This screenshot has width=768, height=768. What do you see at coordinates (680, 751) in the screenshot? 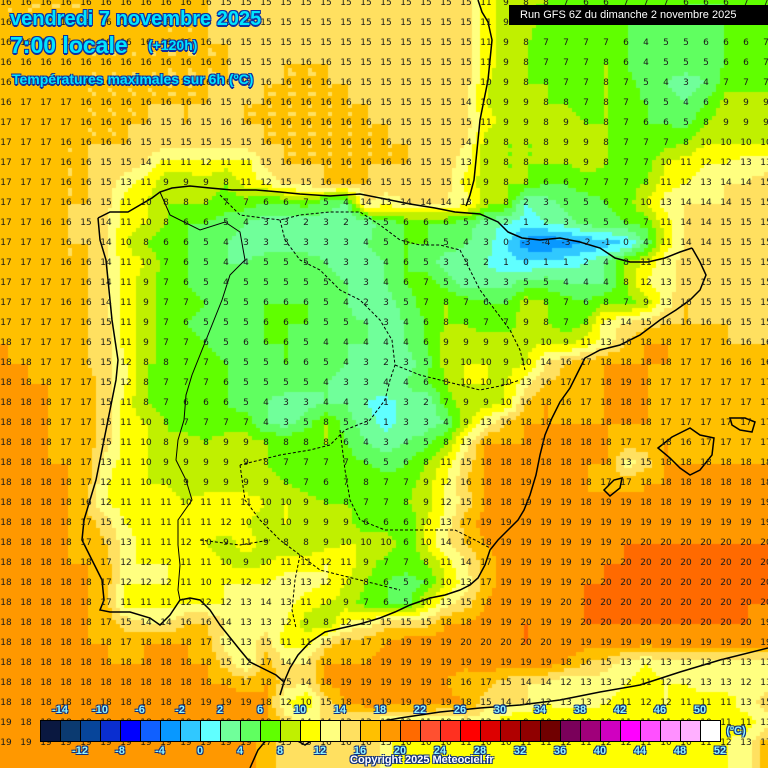
I see `legend-label: 48` at bounding box center [680, 751].